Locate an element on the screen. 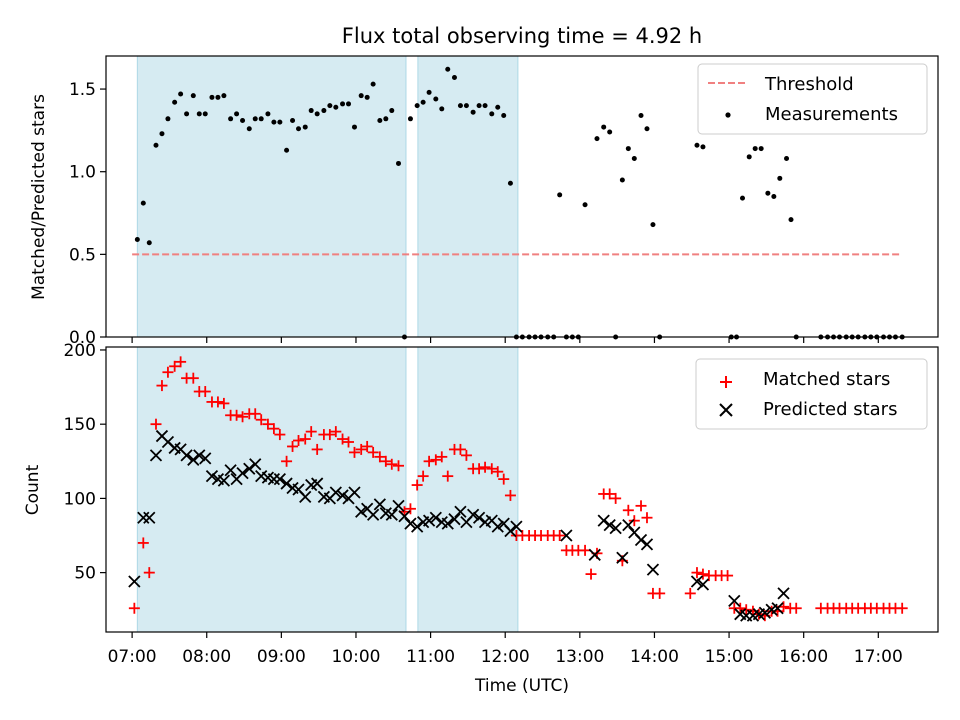  legend-matched-swatch is located at coordinates (726, 382).